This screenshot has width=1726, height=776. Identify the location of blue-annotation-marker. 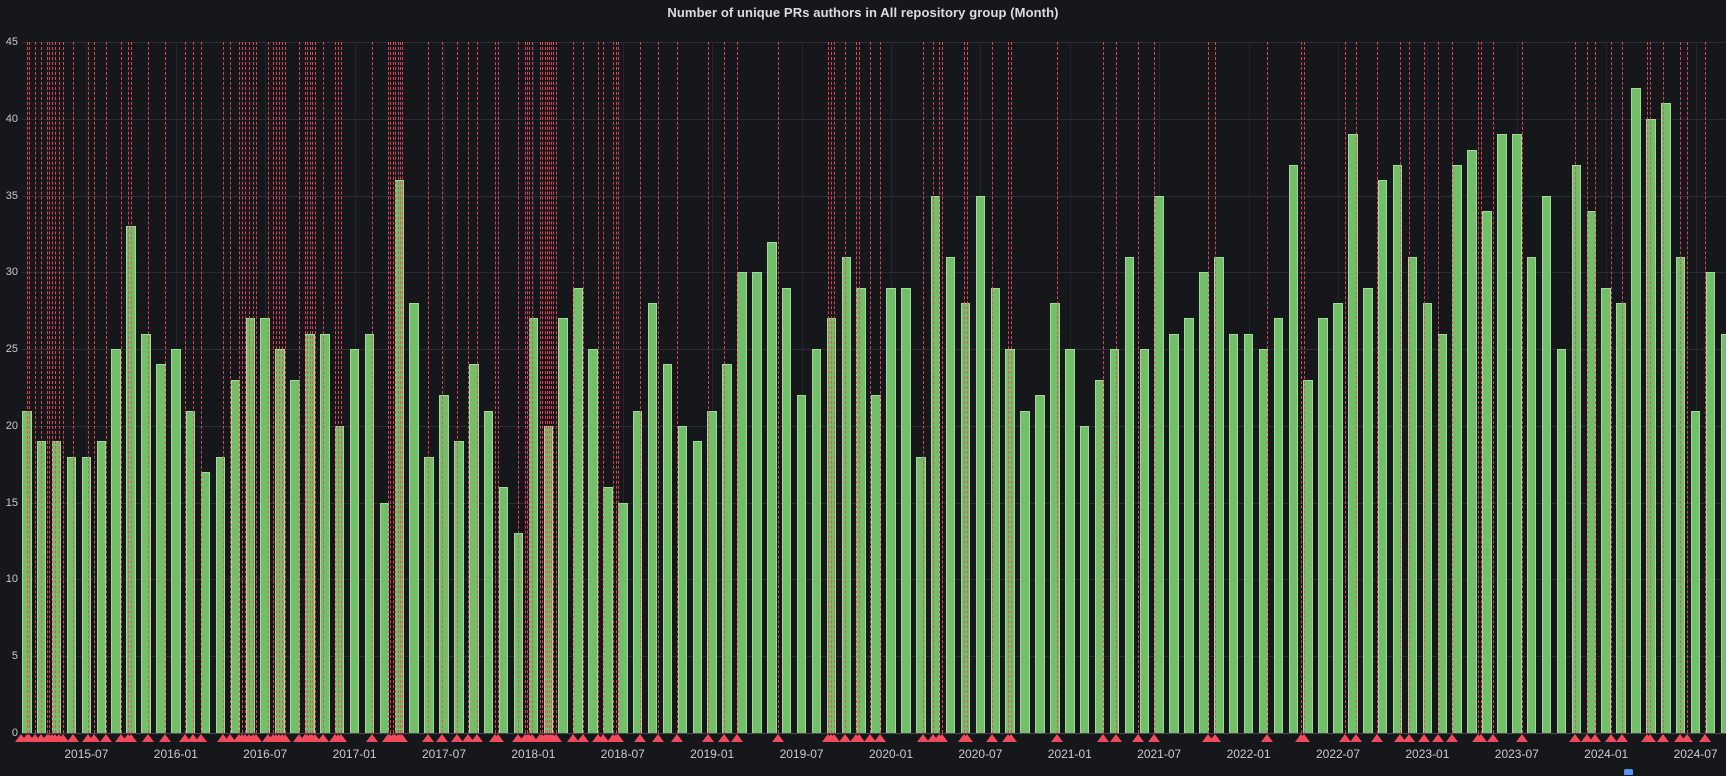
(1628, 772).